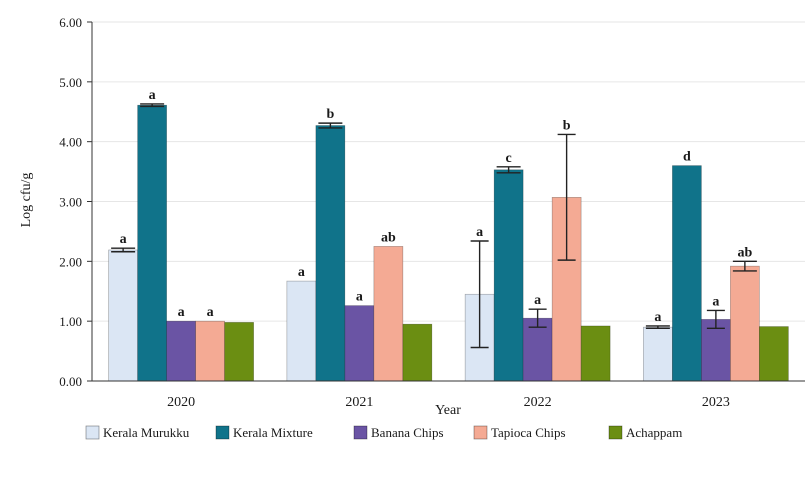 This screenshot has width=811, height=477. I want to click on bar-kerala-mixture-2021, so click(330, 253).